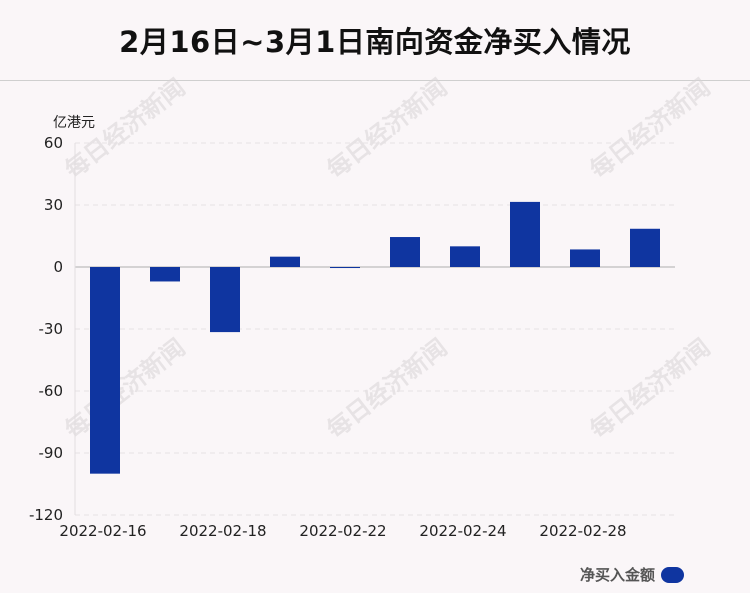  Describe the element at coordinates (582, 531) in the screenshot. I see `x-tick-label: 2022-02-28` at that location.